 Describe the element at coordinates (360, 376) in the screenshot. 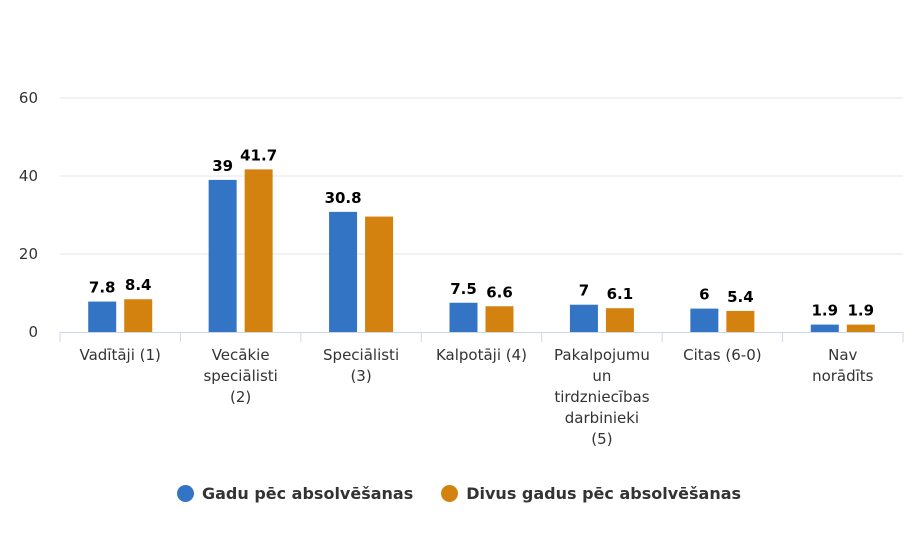

I see `x-tick-label-line: (3)` at that location.